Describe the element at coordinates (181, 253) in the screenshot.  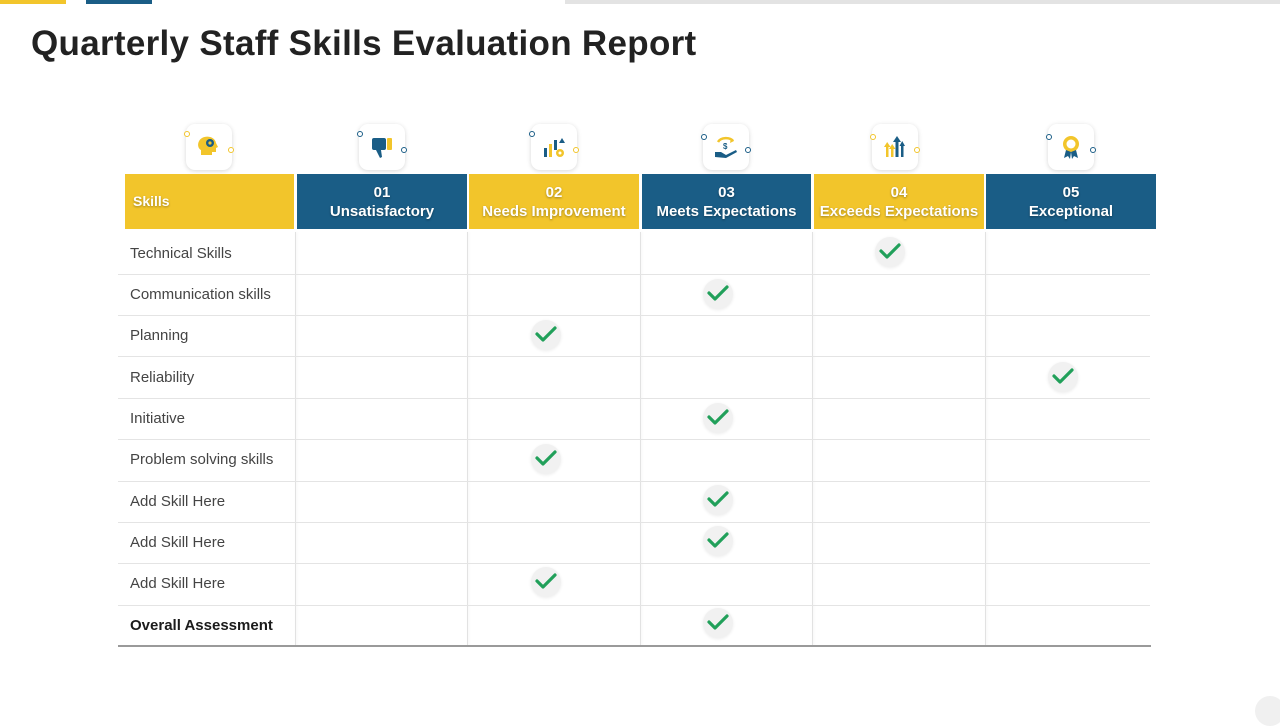
I see `row-label-technical-skills: Technical Skills` at that location.